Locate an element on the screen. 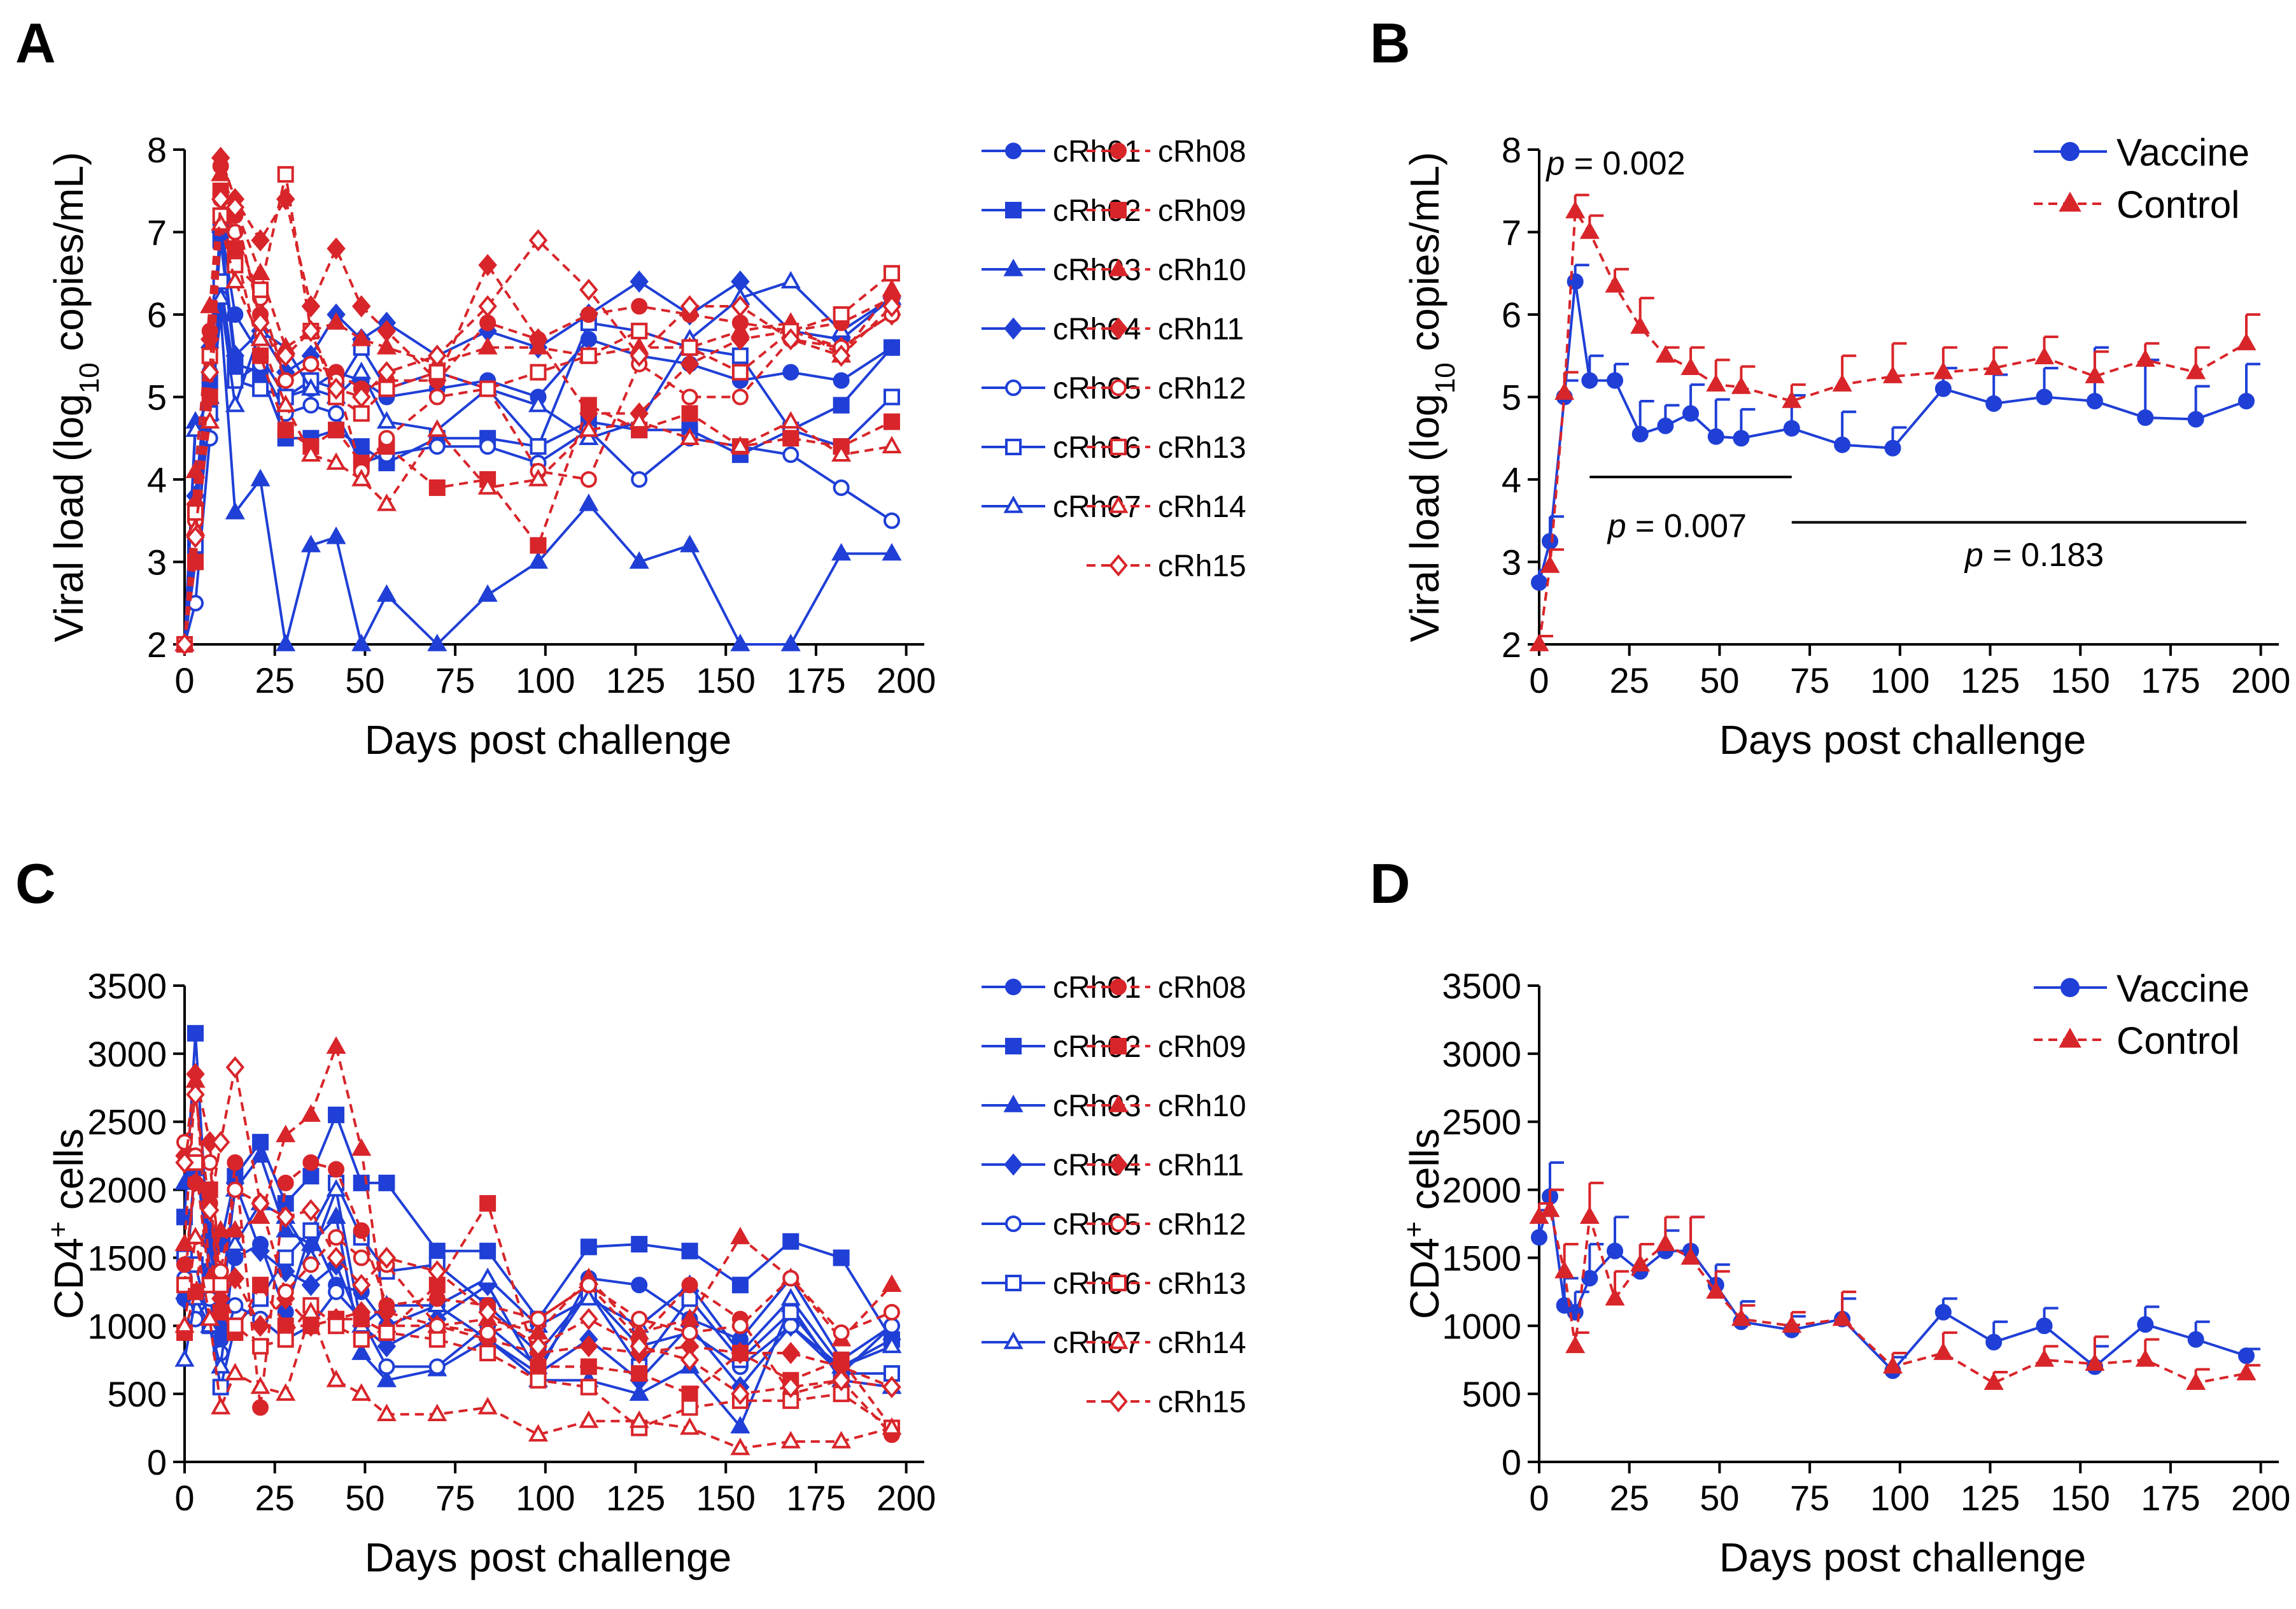 This screenshot has width=2296, height=1609. x-tick-label: 200 is located at coordinates (907, 1498).